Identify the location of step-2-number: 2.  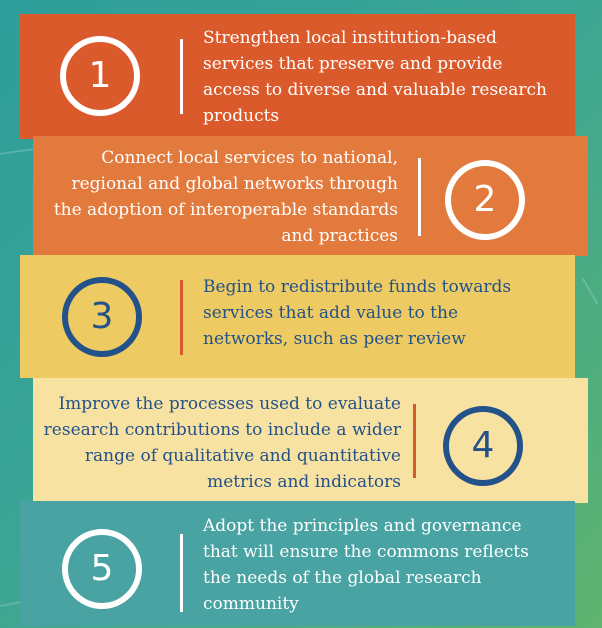
(485, 199).